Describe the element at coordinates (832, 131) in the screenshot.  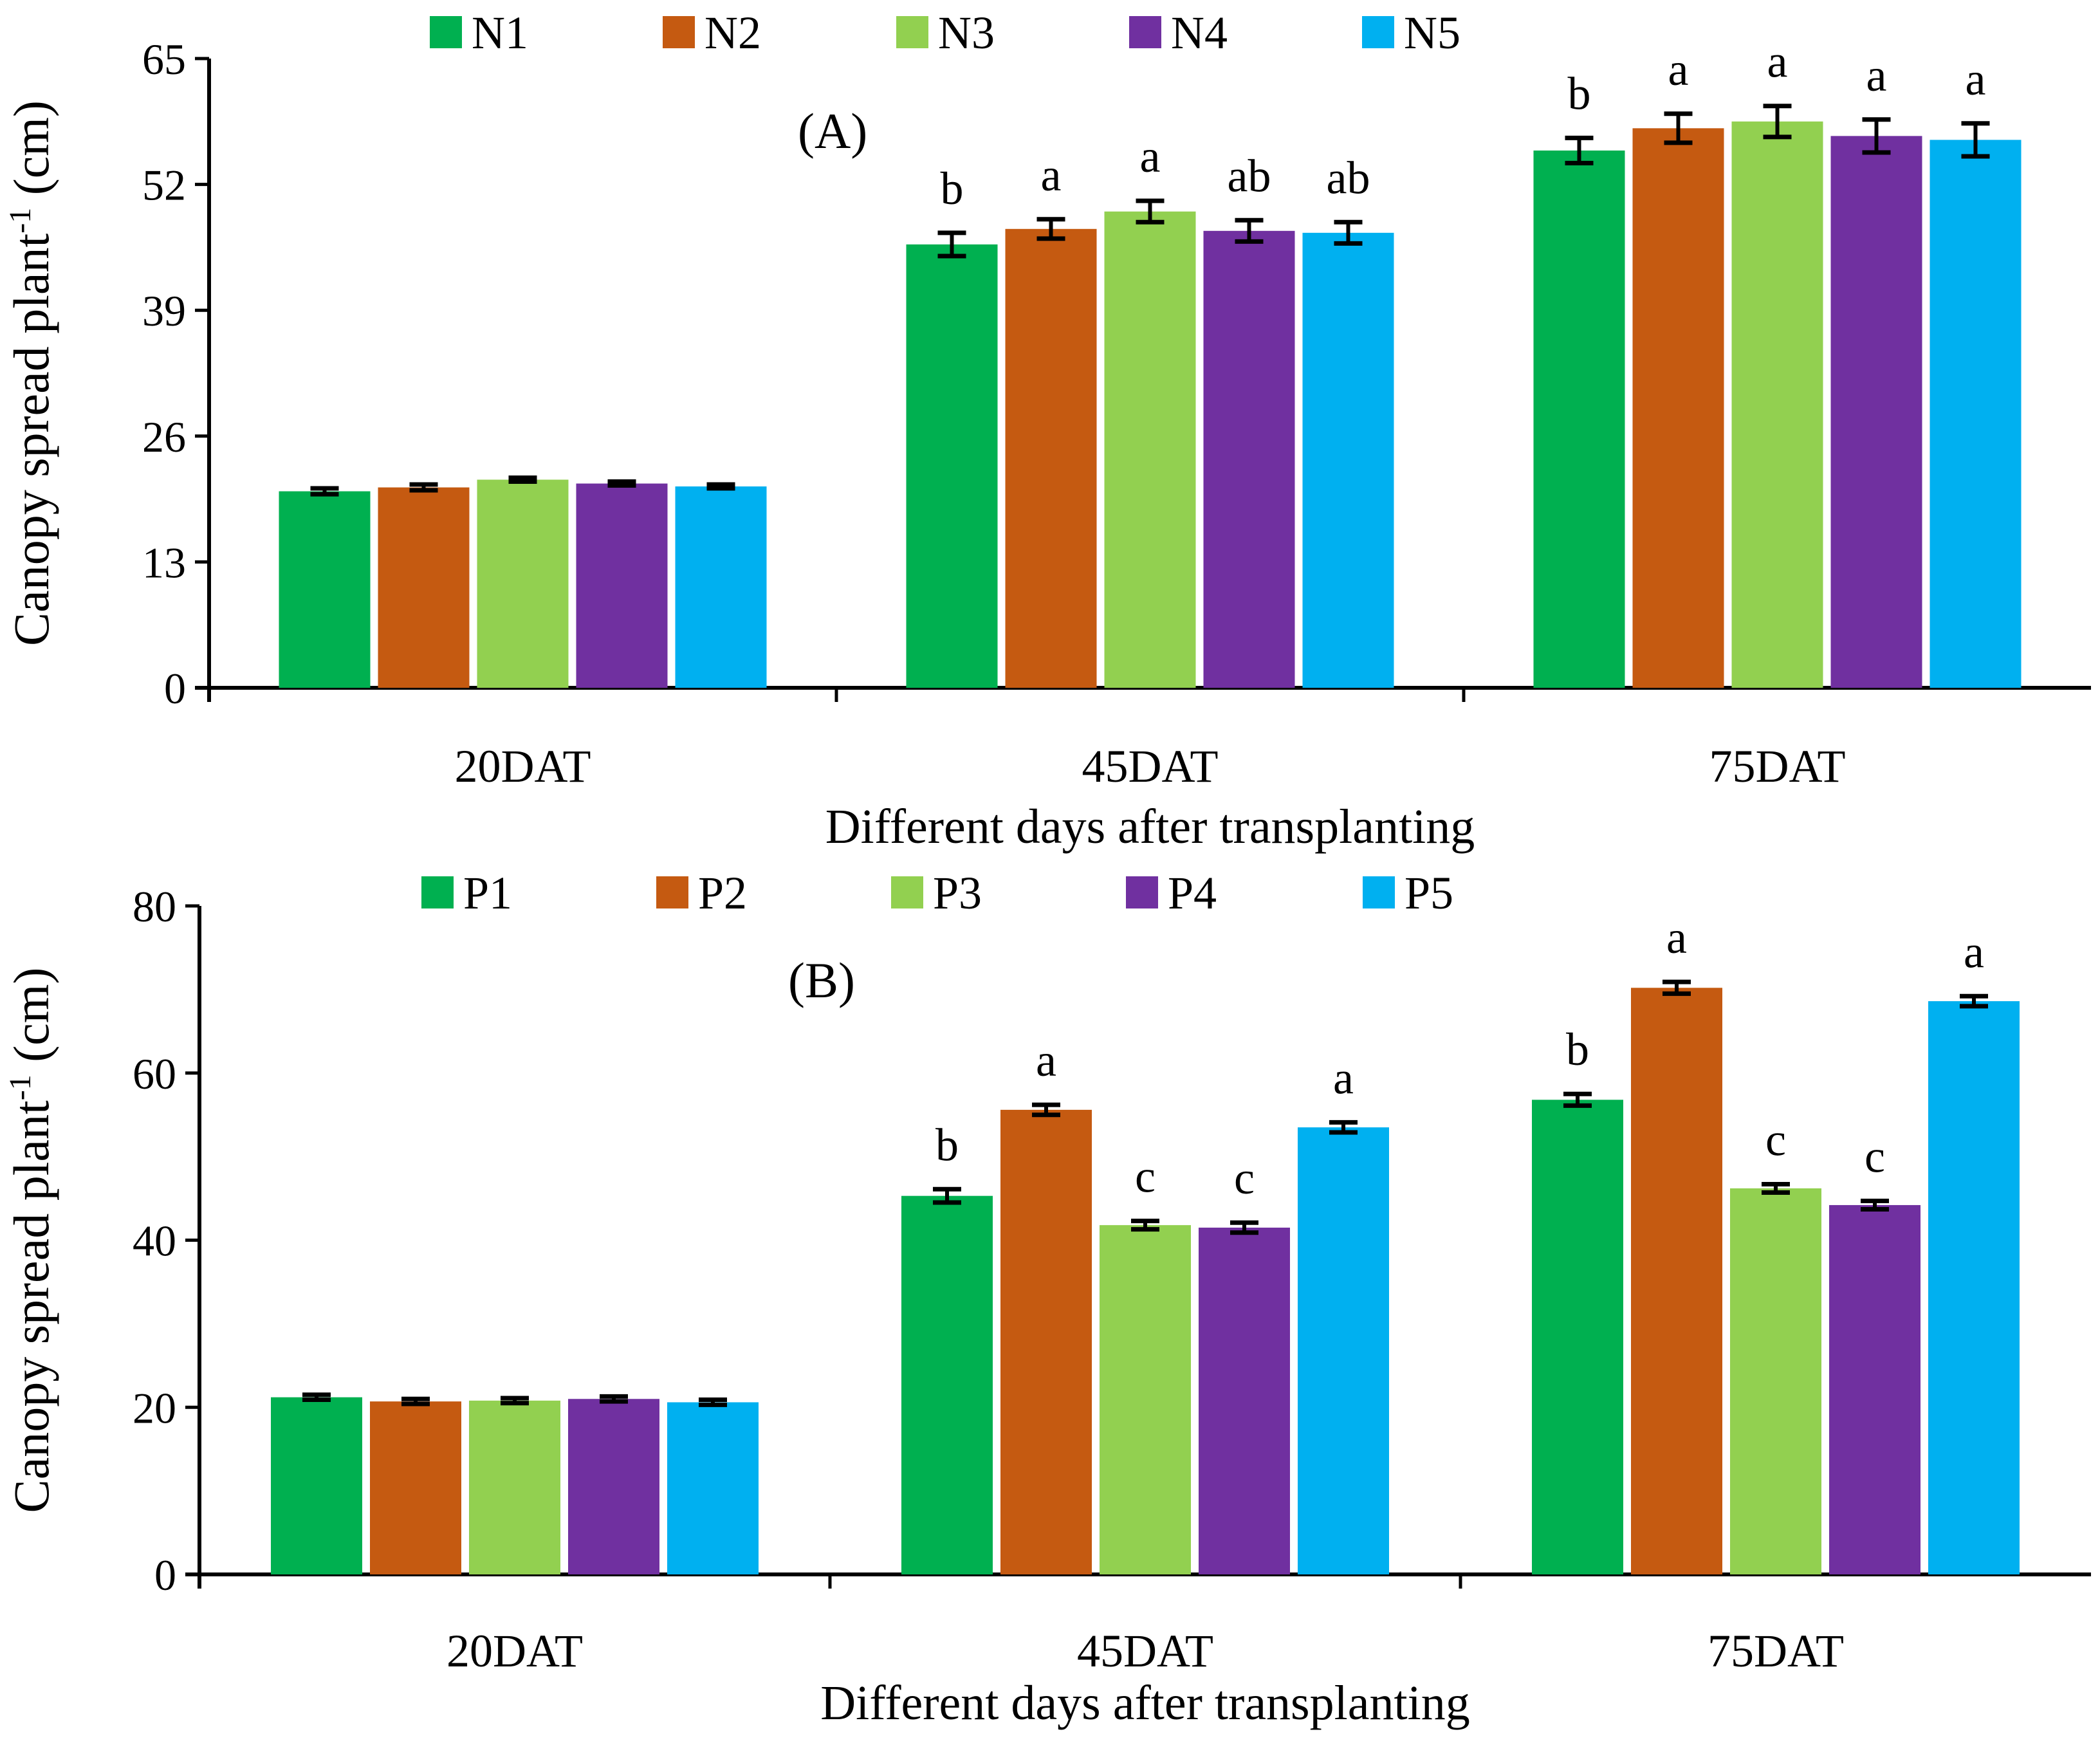
I see `panel-label: (A)` at that location.